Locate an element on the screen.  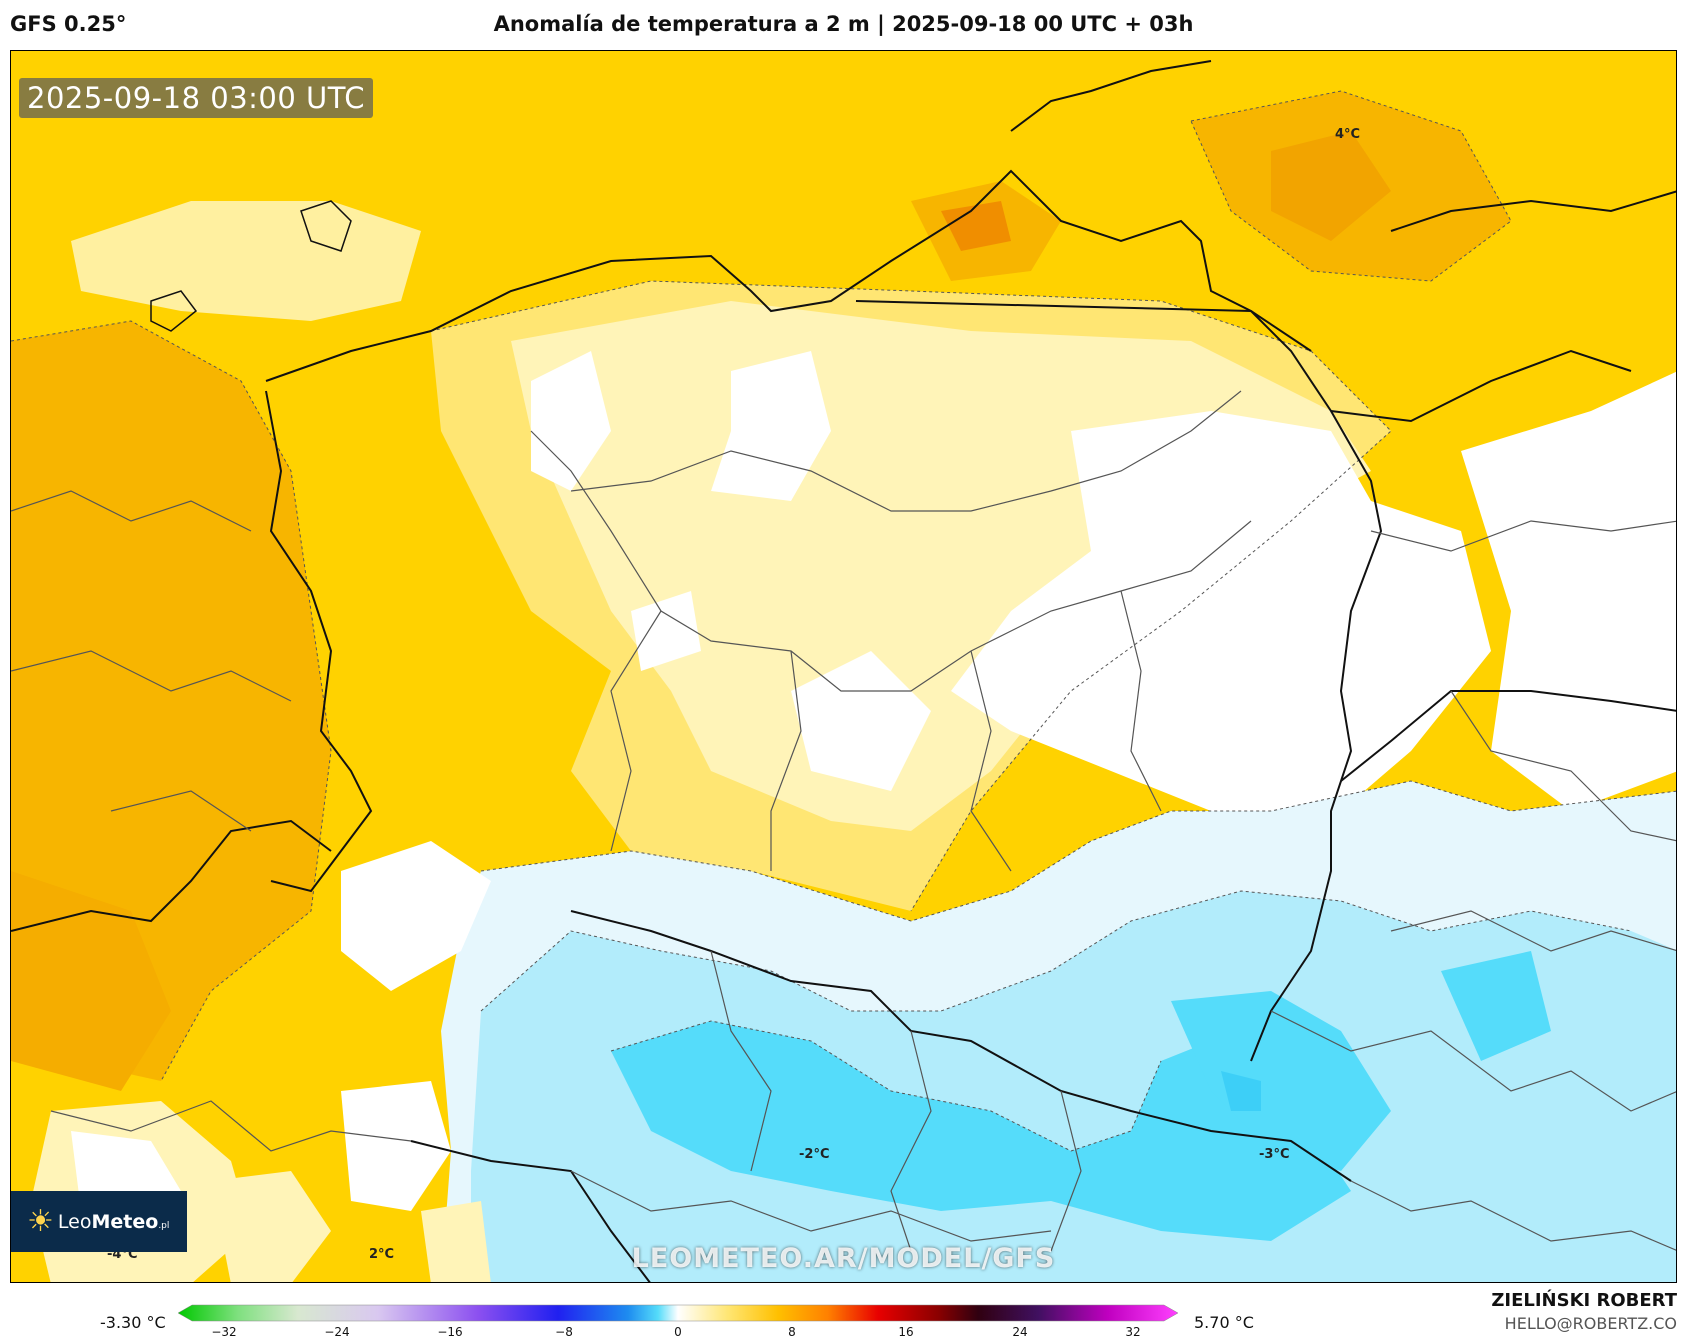
colorbar-tick: 0 is located at coordinates (678, 1332).